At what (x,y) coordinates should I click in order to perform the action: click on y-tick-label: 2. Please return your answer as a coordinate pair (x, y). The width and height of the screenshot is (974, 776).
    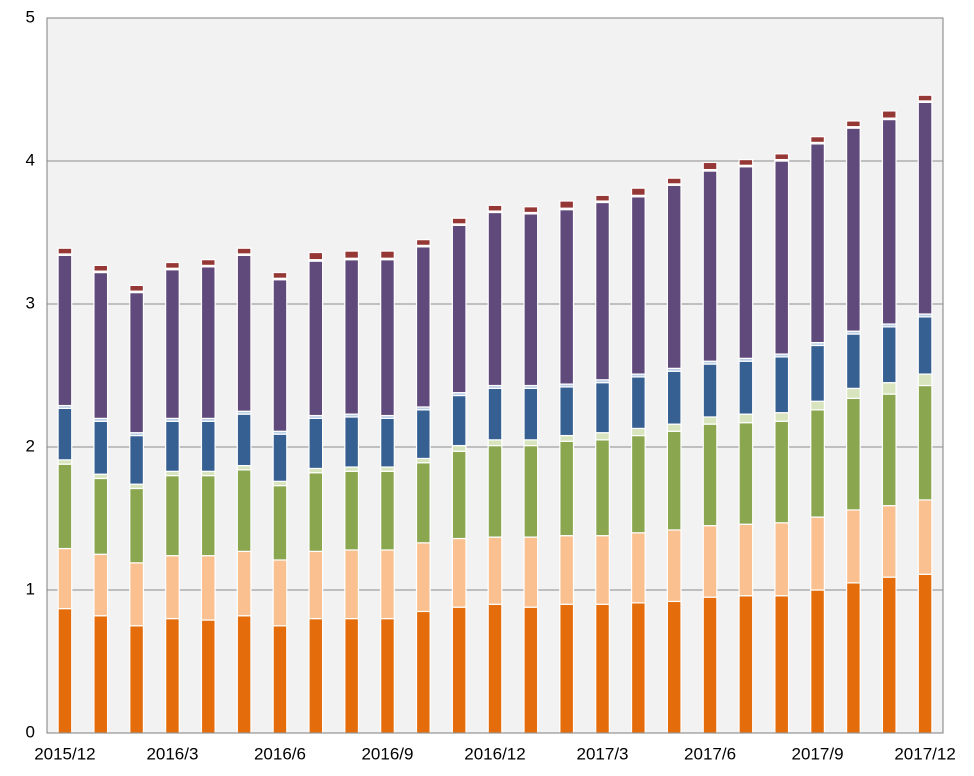
    Looking at the image, I should click on (30, 445).